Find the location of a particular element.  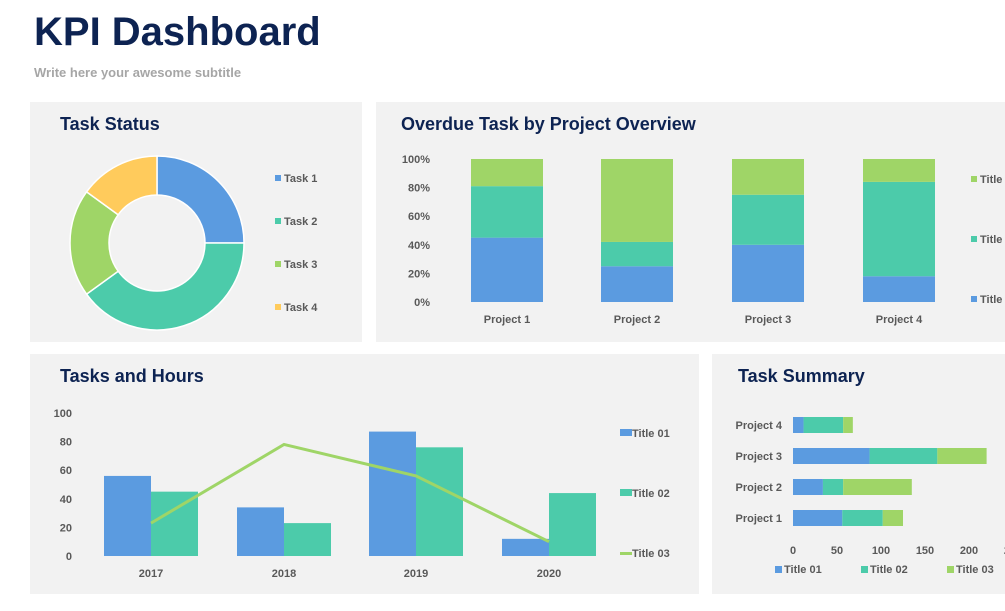

page-subtitle: Write here your awesome subtitle is located at coordinates (138, 72).